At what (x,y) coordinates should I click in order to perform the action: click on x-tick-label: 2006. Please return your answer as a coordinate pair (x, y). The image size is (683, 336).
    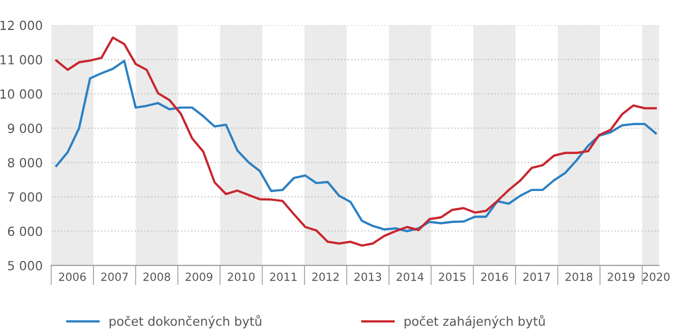
    Looking at the image, I should click on (72, 276).